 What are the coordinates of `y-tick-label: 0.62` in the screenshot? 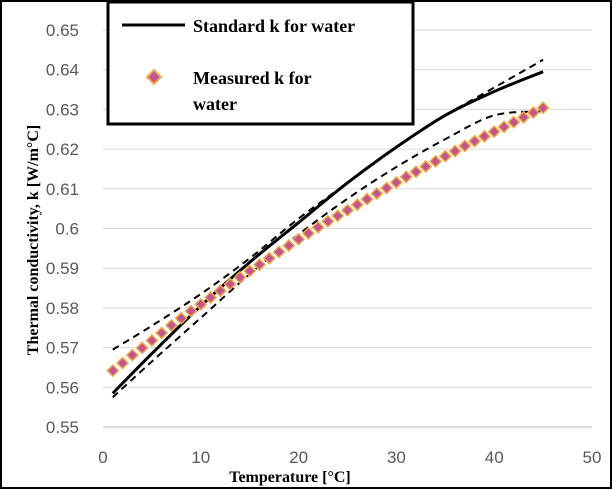 It's located at (62, 149).